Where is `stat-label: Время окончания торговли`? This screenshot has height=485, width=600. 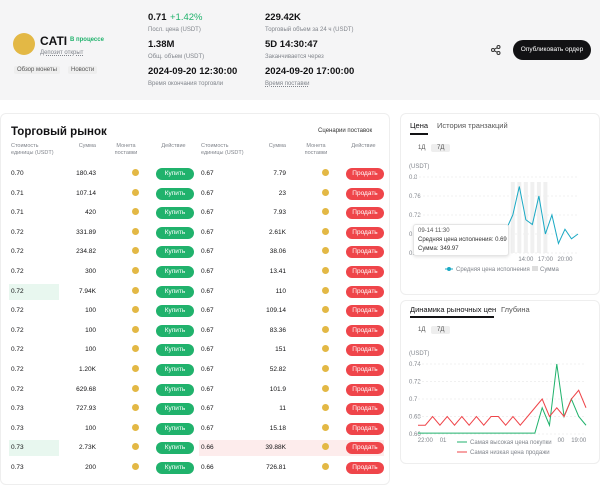
stat-label: Время окончания торговли is located at coordinates (186, 84).